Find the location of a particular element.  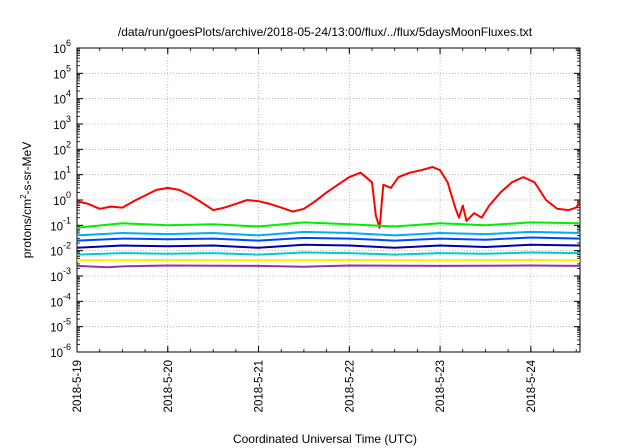

y-tick-label: 10⁻³ is located at coordinates (60, 275).